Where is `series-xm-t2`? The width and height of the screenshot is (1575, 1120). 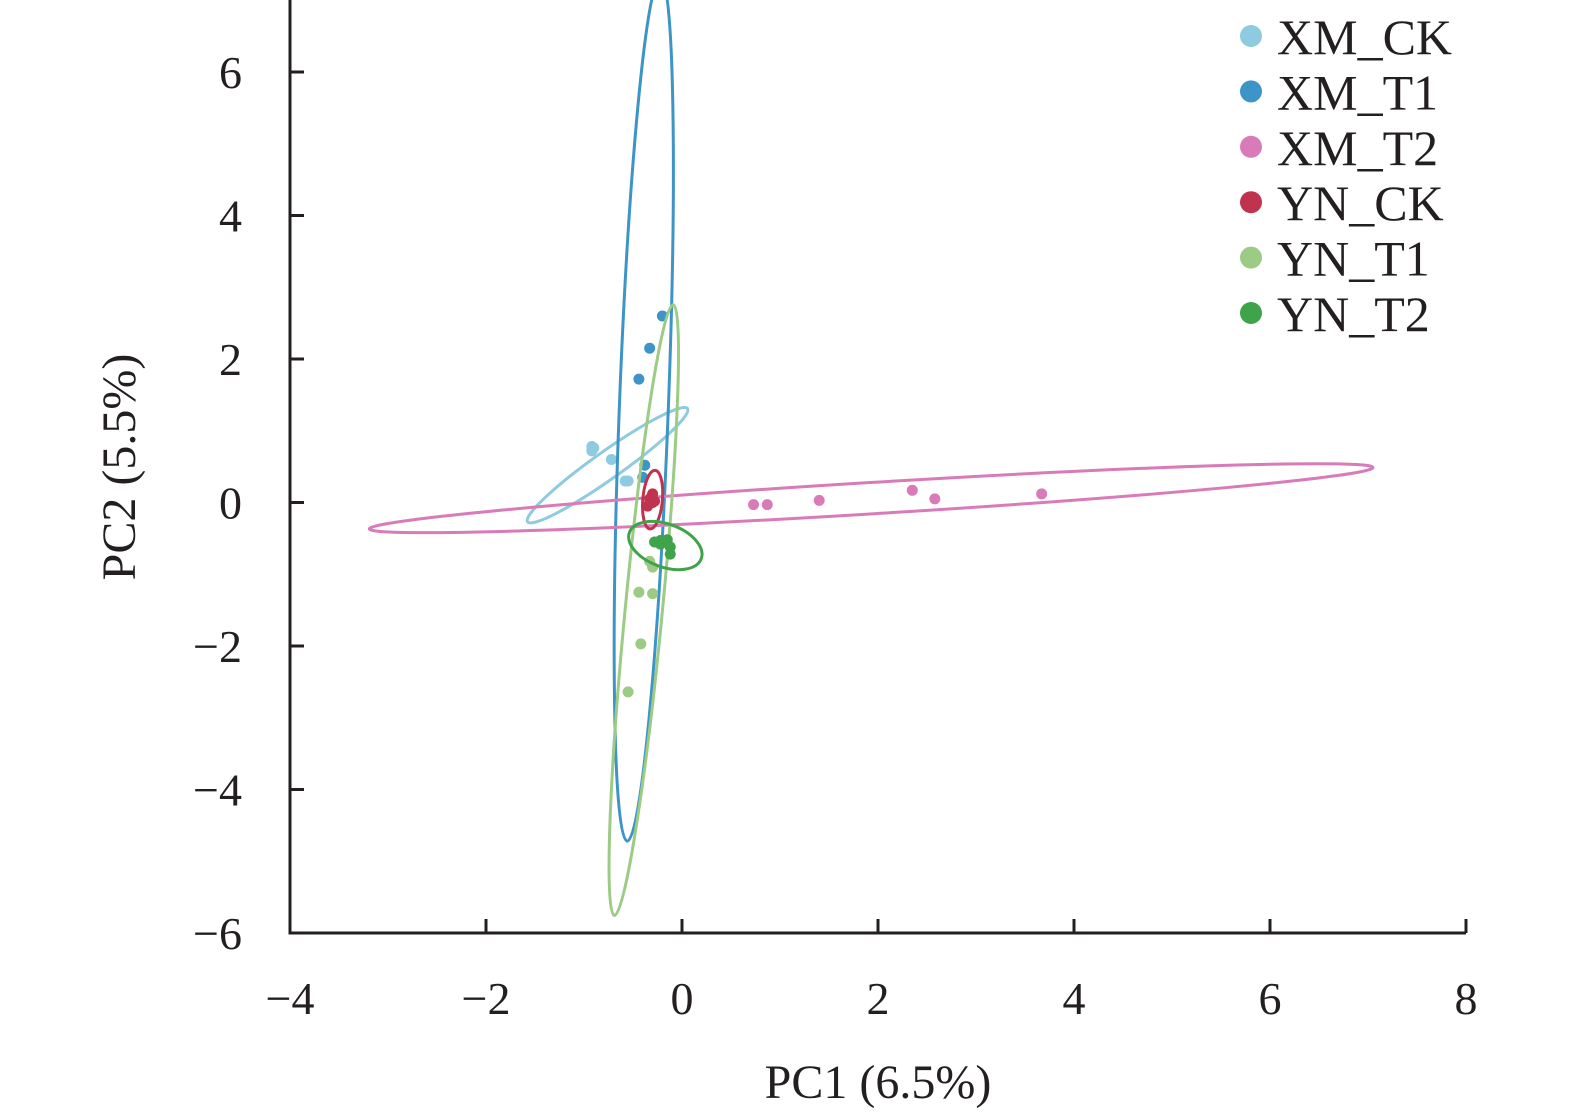
series-xm-t2 is located at coordinates (871, 498).